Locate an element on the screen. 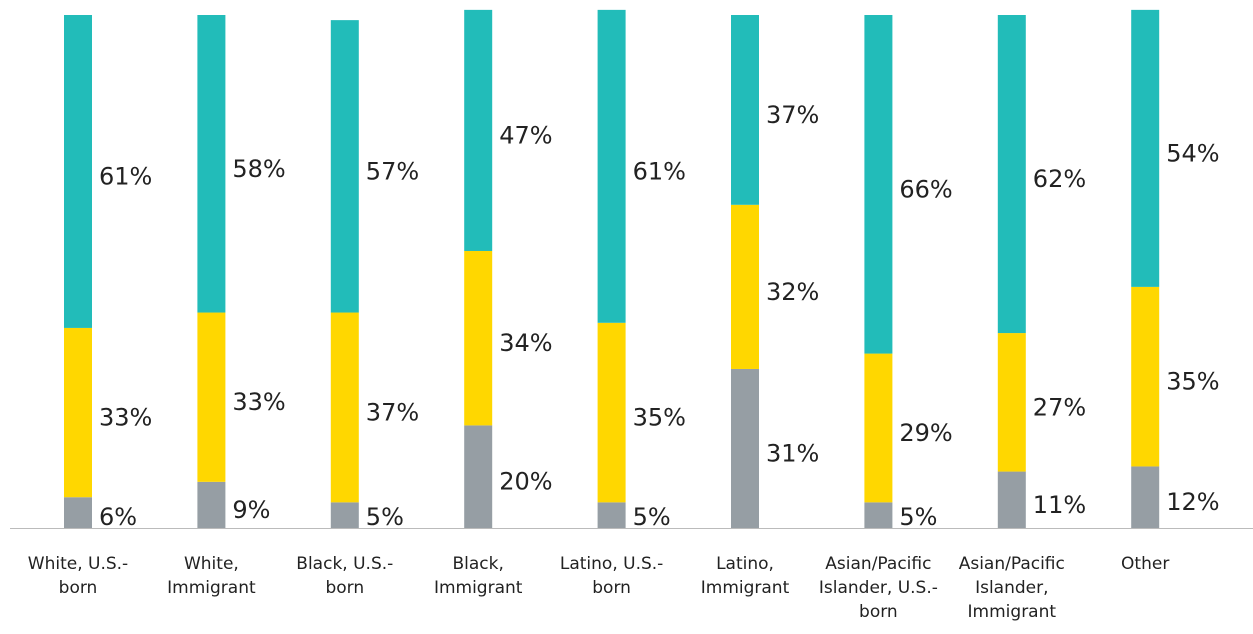 Image resolution: width=1253 pixels, height=634 pixels. value-label: 29% is located at coordinates (925, 433).